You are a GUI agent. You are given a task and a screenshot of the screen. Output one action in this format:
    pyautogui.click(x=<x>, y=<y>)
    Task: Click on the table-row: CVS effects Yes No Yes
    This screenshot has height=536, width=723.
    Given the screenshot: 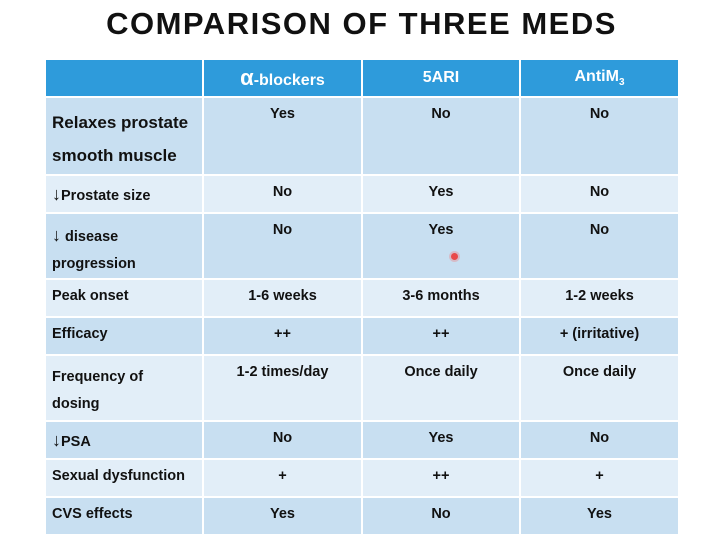 What is the action you would take?
    pyautogui.click(x=362, y=516)
    